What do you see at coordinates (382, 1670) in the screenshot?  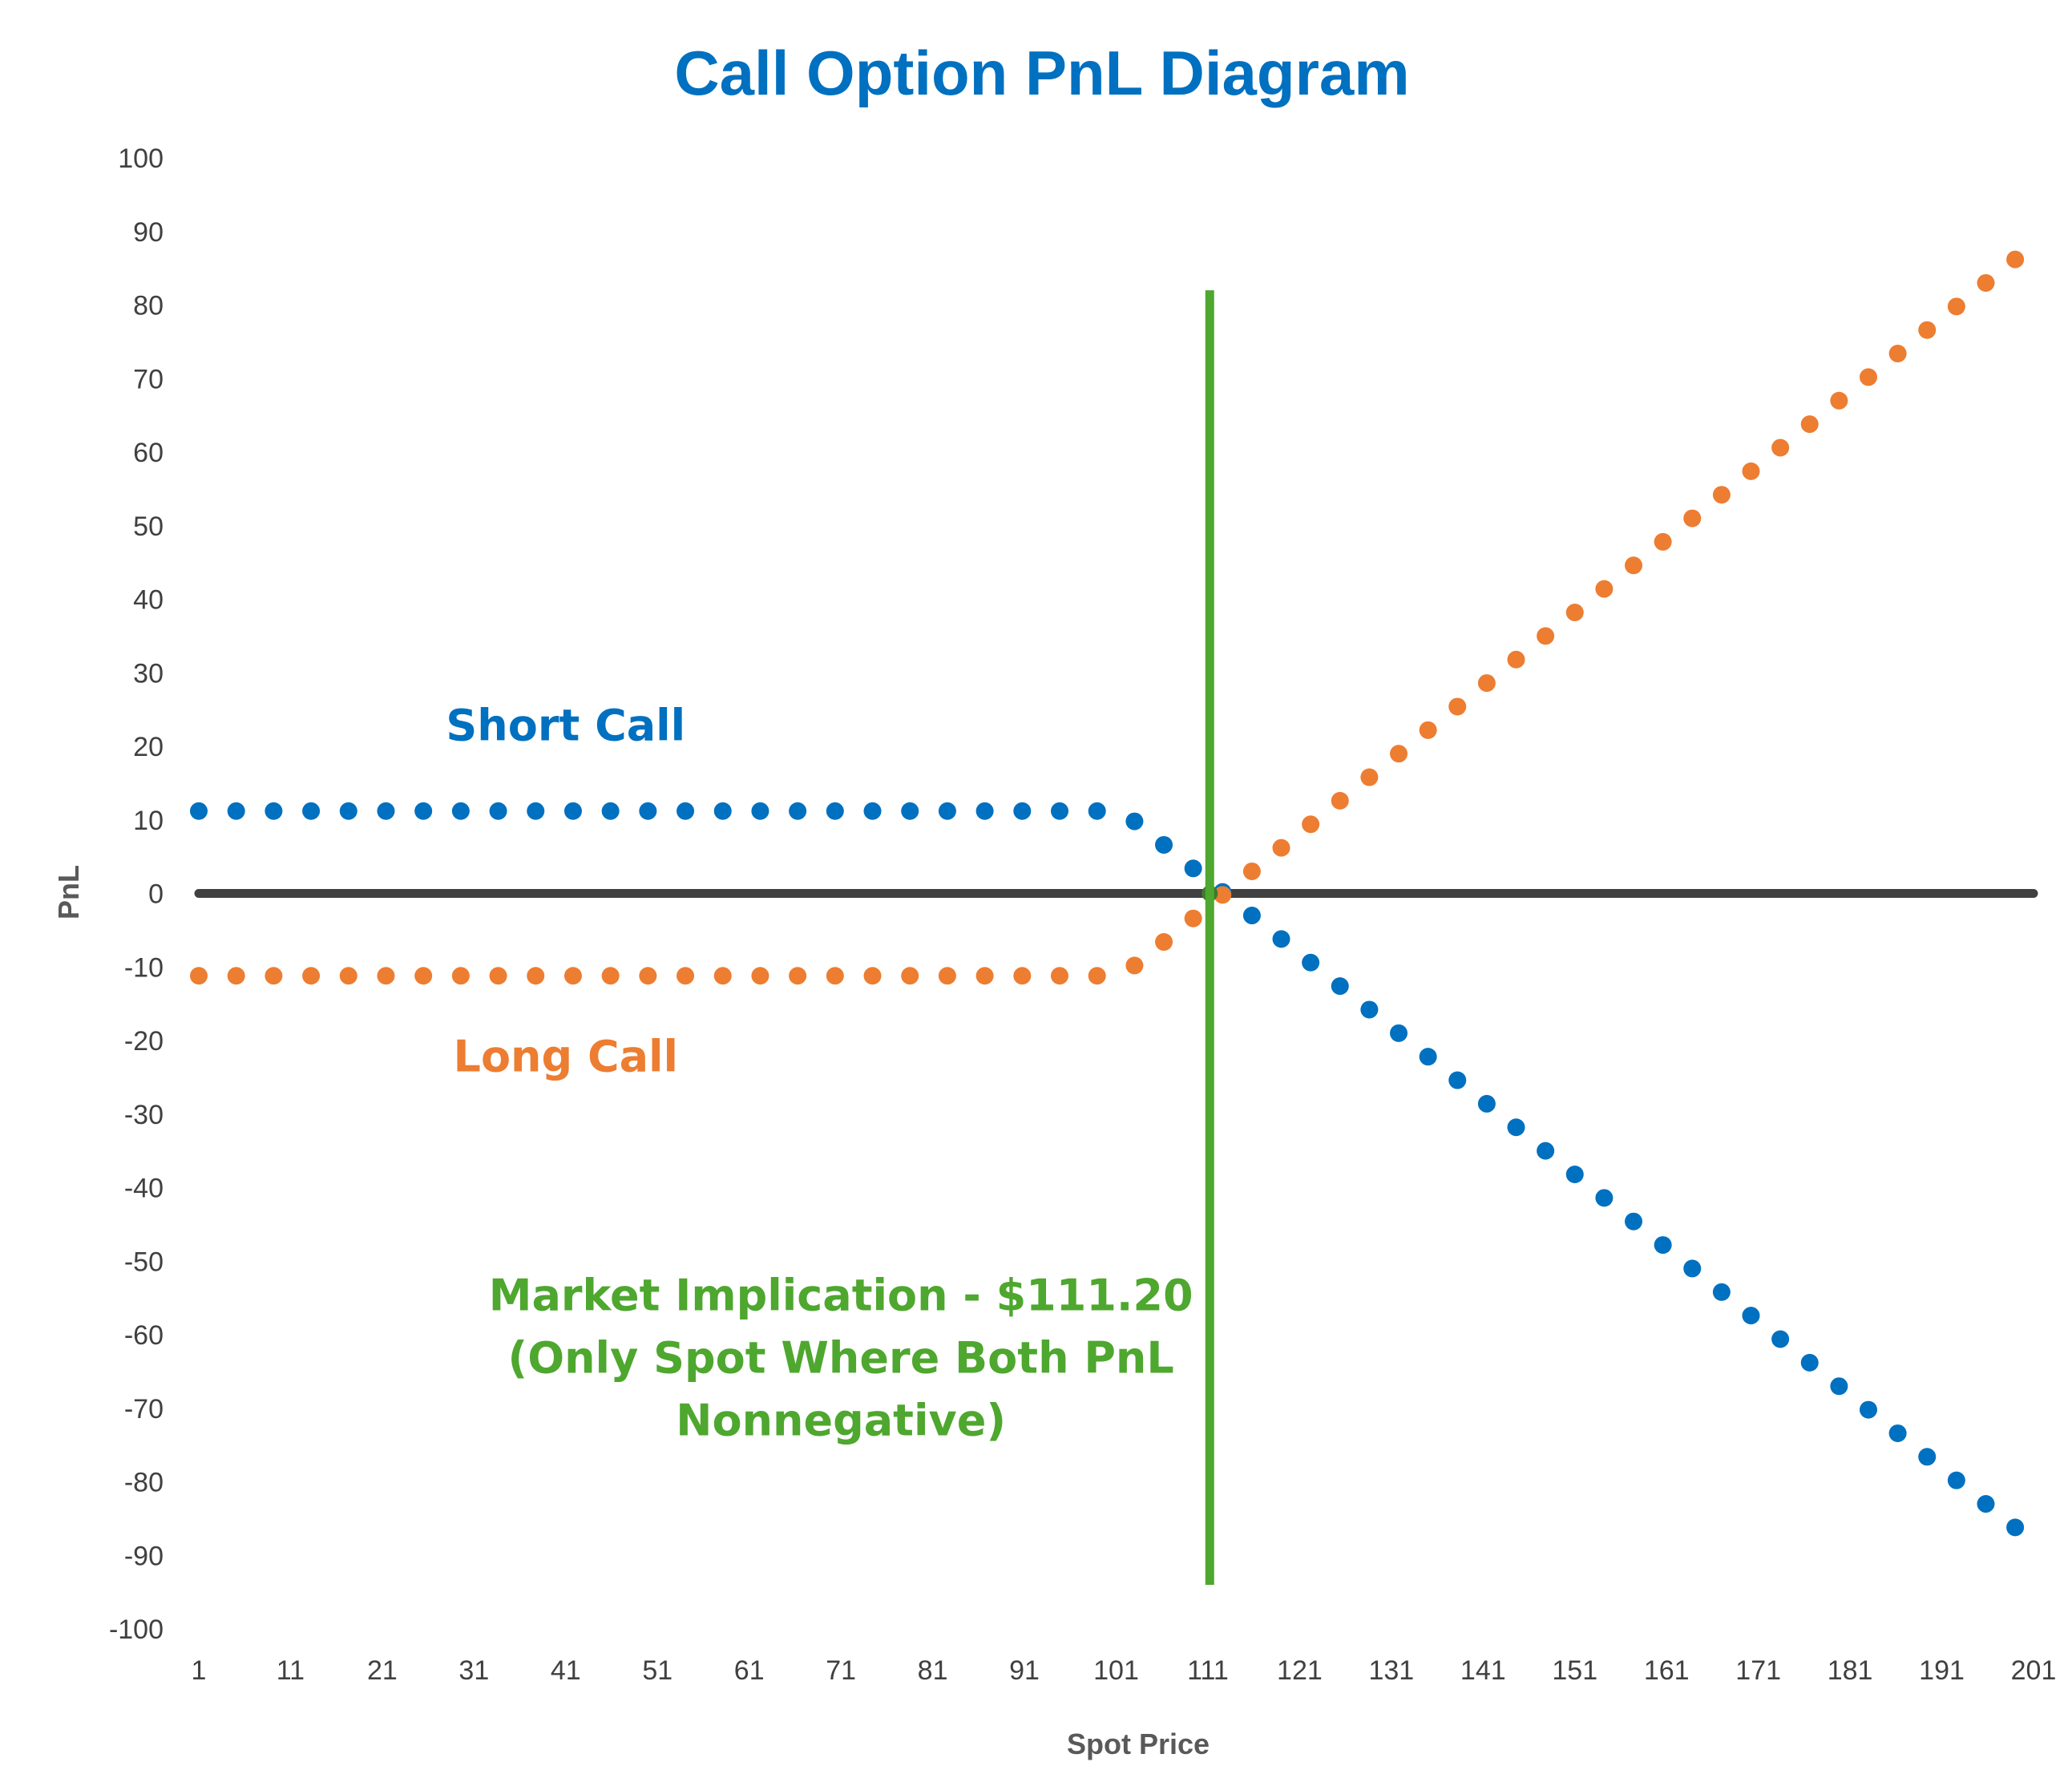 I see `x-tick-label: 21` at bounding box center [382, 1670].